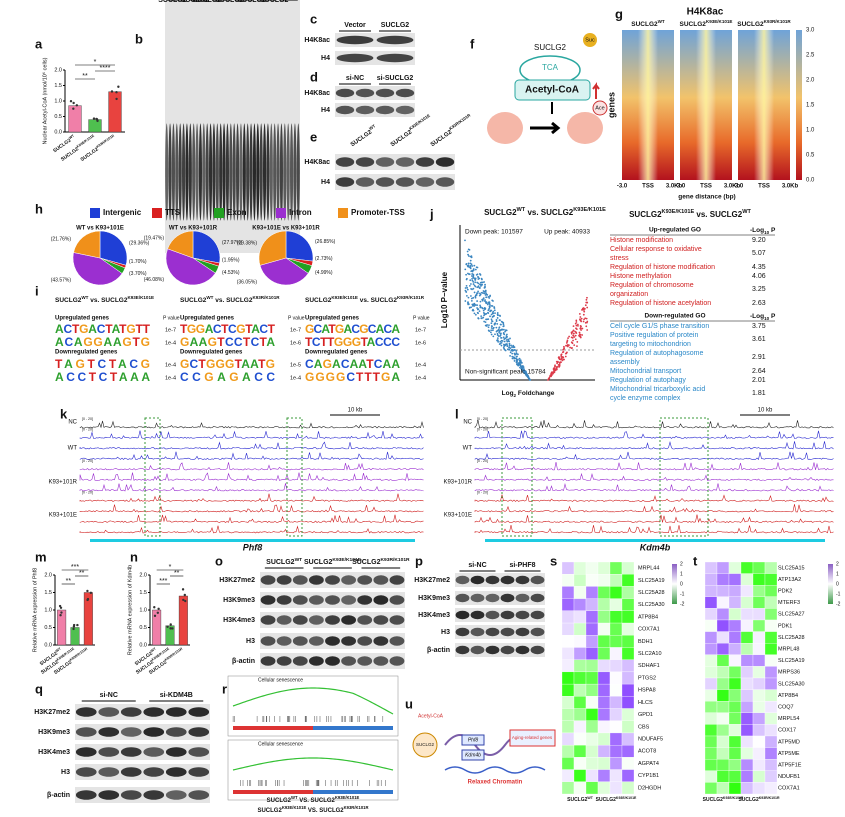 The width and height of the screenshot is (845, 817). What do you see at coordinates (467, 423) in the screenshot?
I see `track-label: NC` at bounding box center [467, 423].